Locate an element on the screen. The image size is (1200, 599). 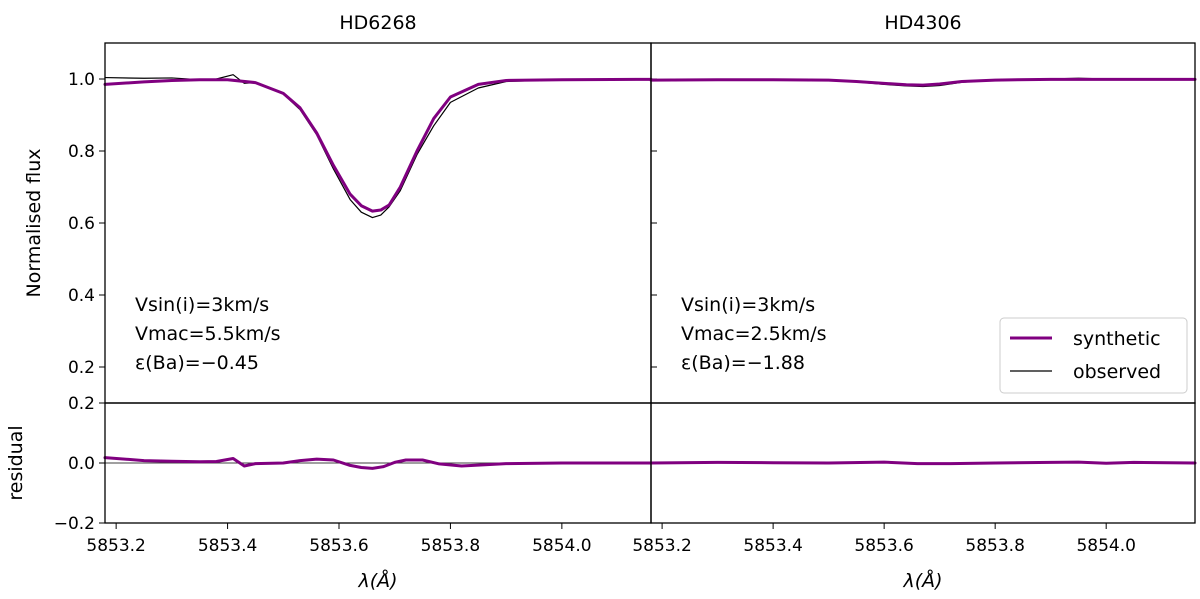
legend-label-synthetic: synthetic is located at coordinates (1117, 339).